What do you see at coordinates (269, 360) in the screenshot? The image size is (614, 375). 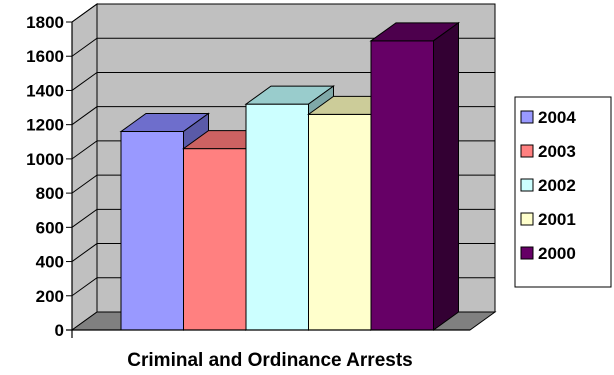 I see `x-axis-label: Criminal and Ordinance Arrests` at bounding box center [269, 360].